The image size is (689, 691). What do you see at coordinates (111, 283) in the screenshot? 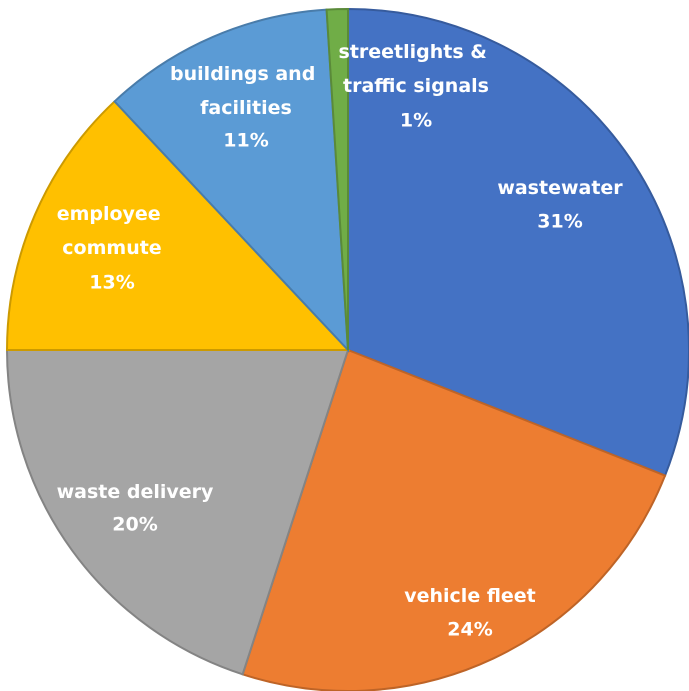
I see `slice-value-label: 13%` at bounding box center [111, 283].